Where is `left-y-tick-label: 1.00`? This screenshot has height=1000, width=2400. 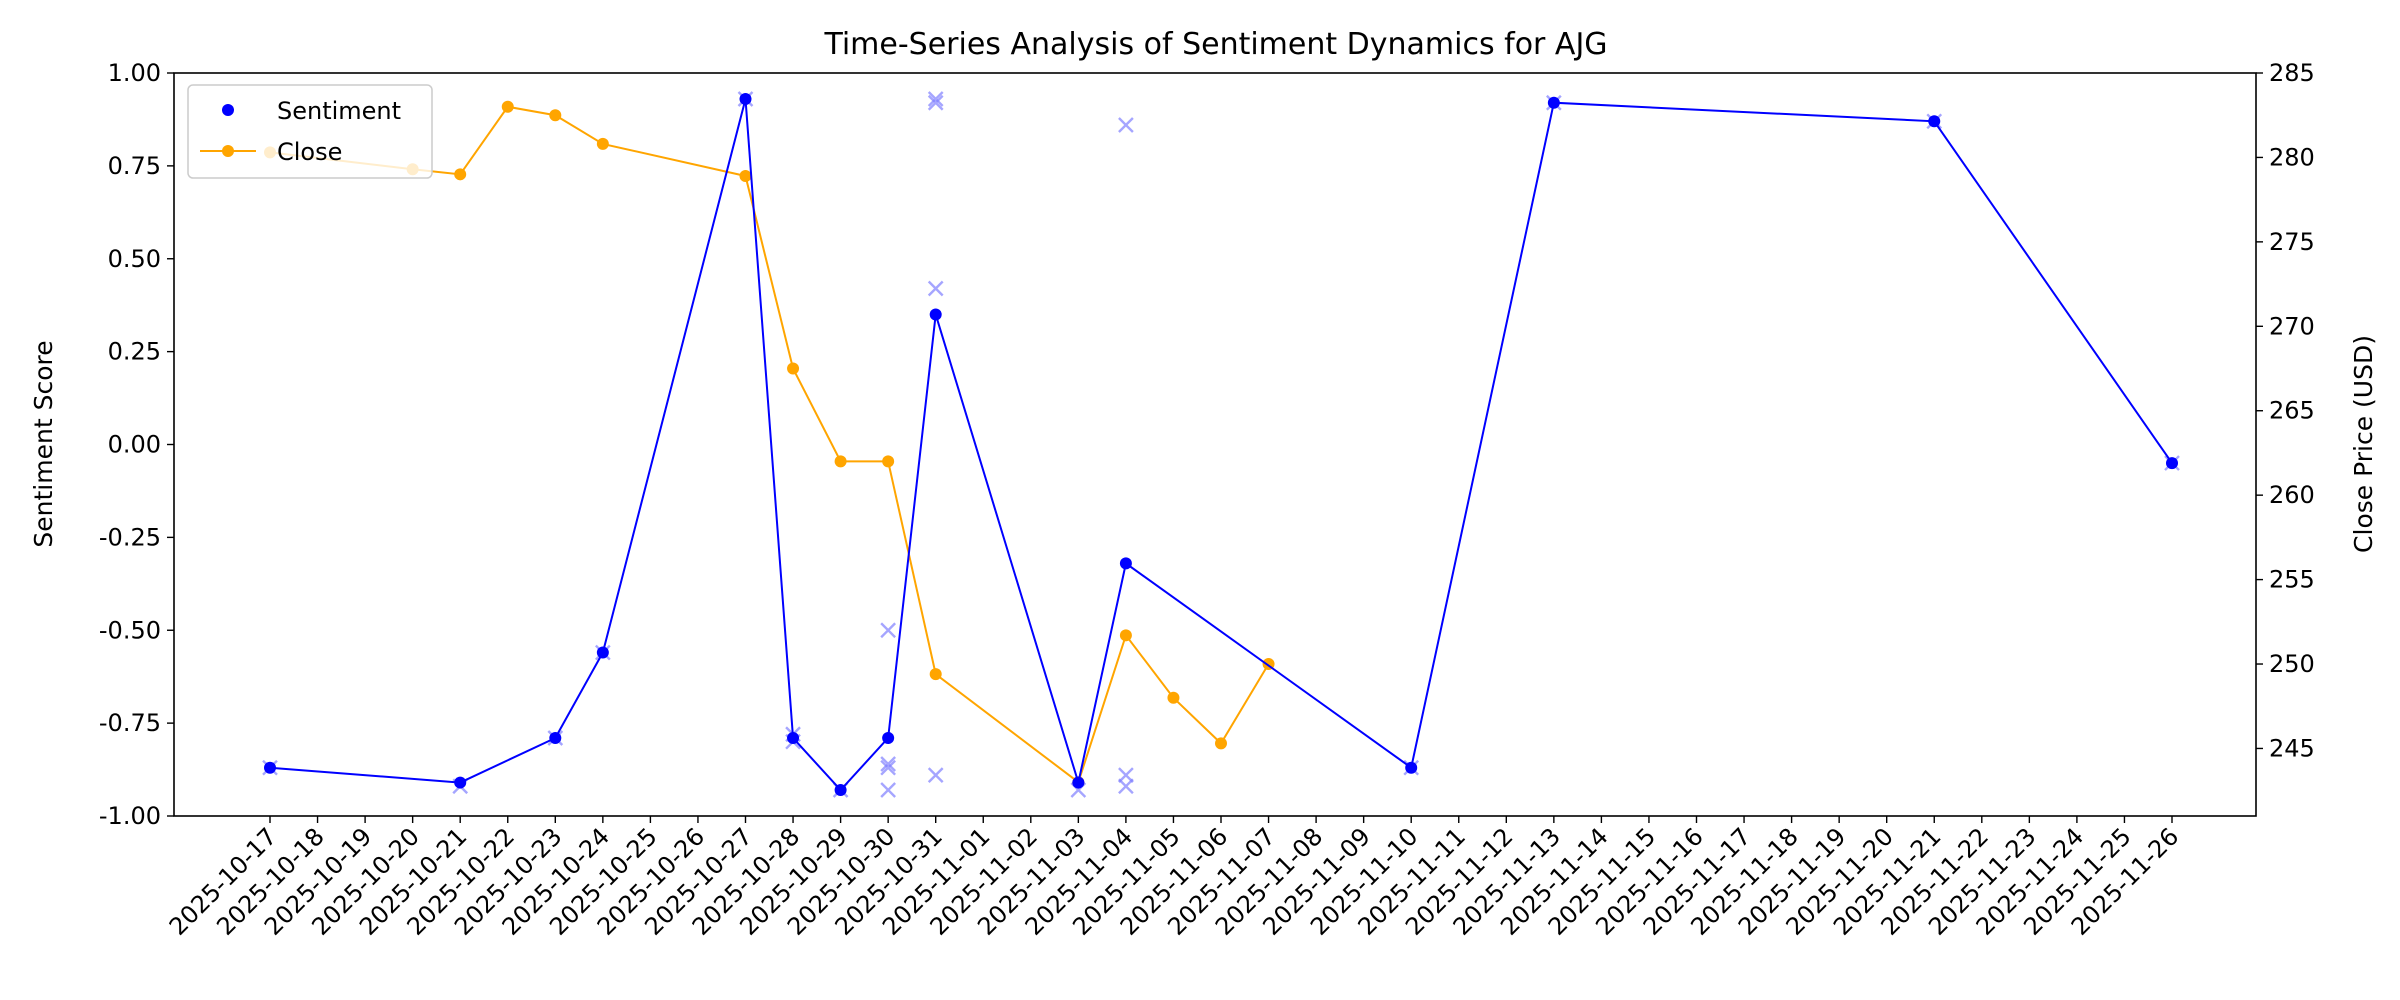 left-y-tick-label: 1.00 is located at coordinates (134, 73).